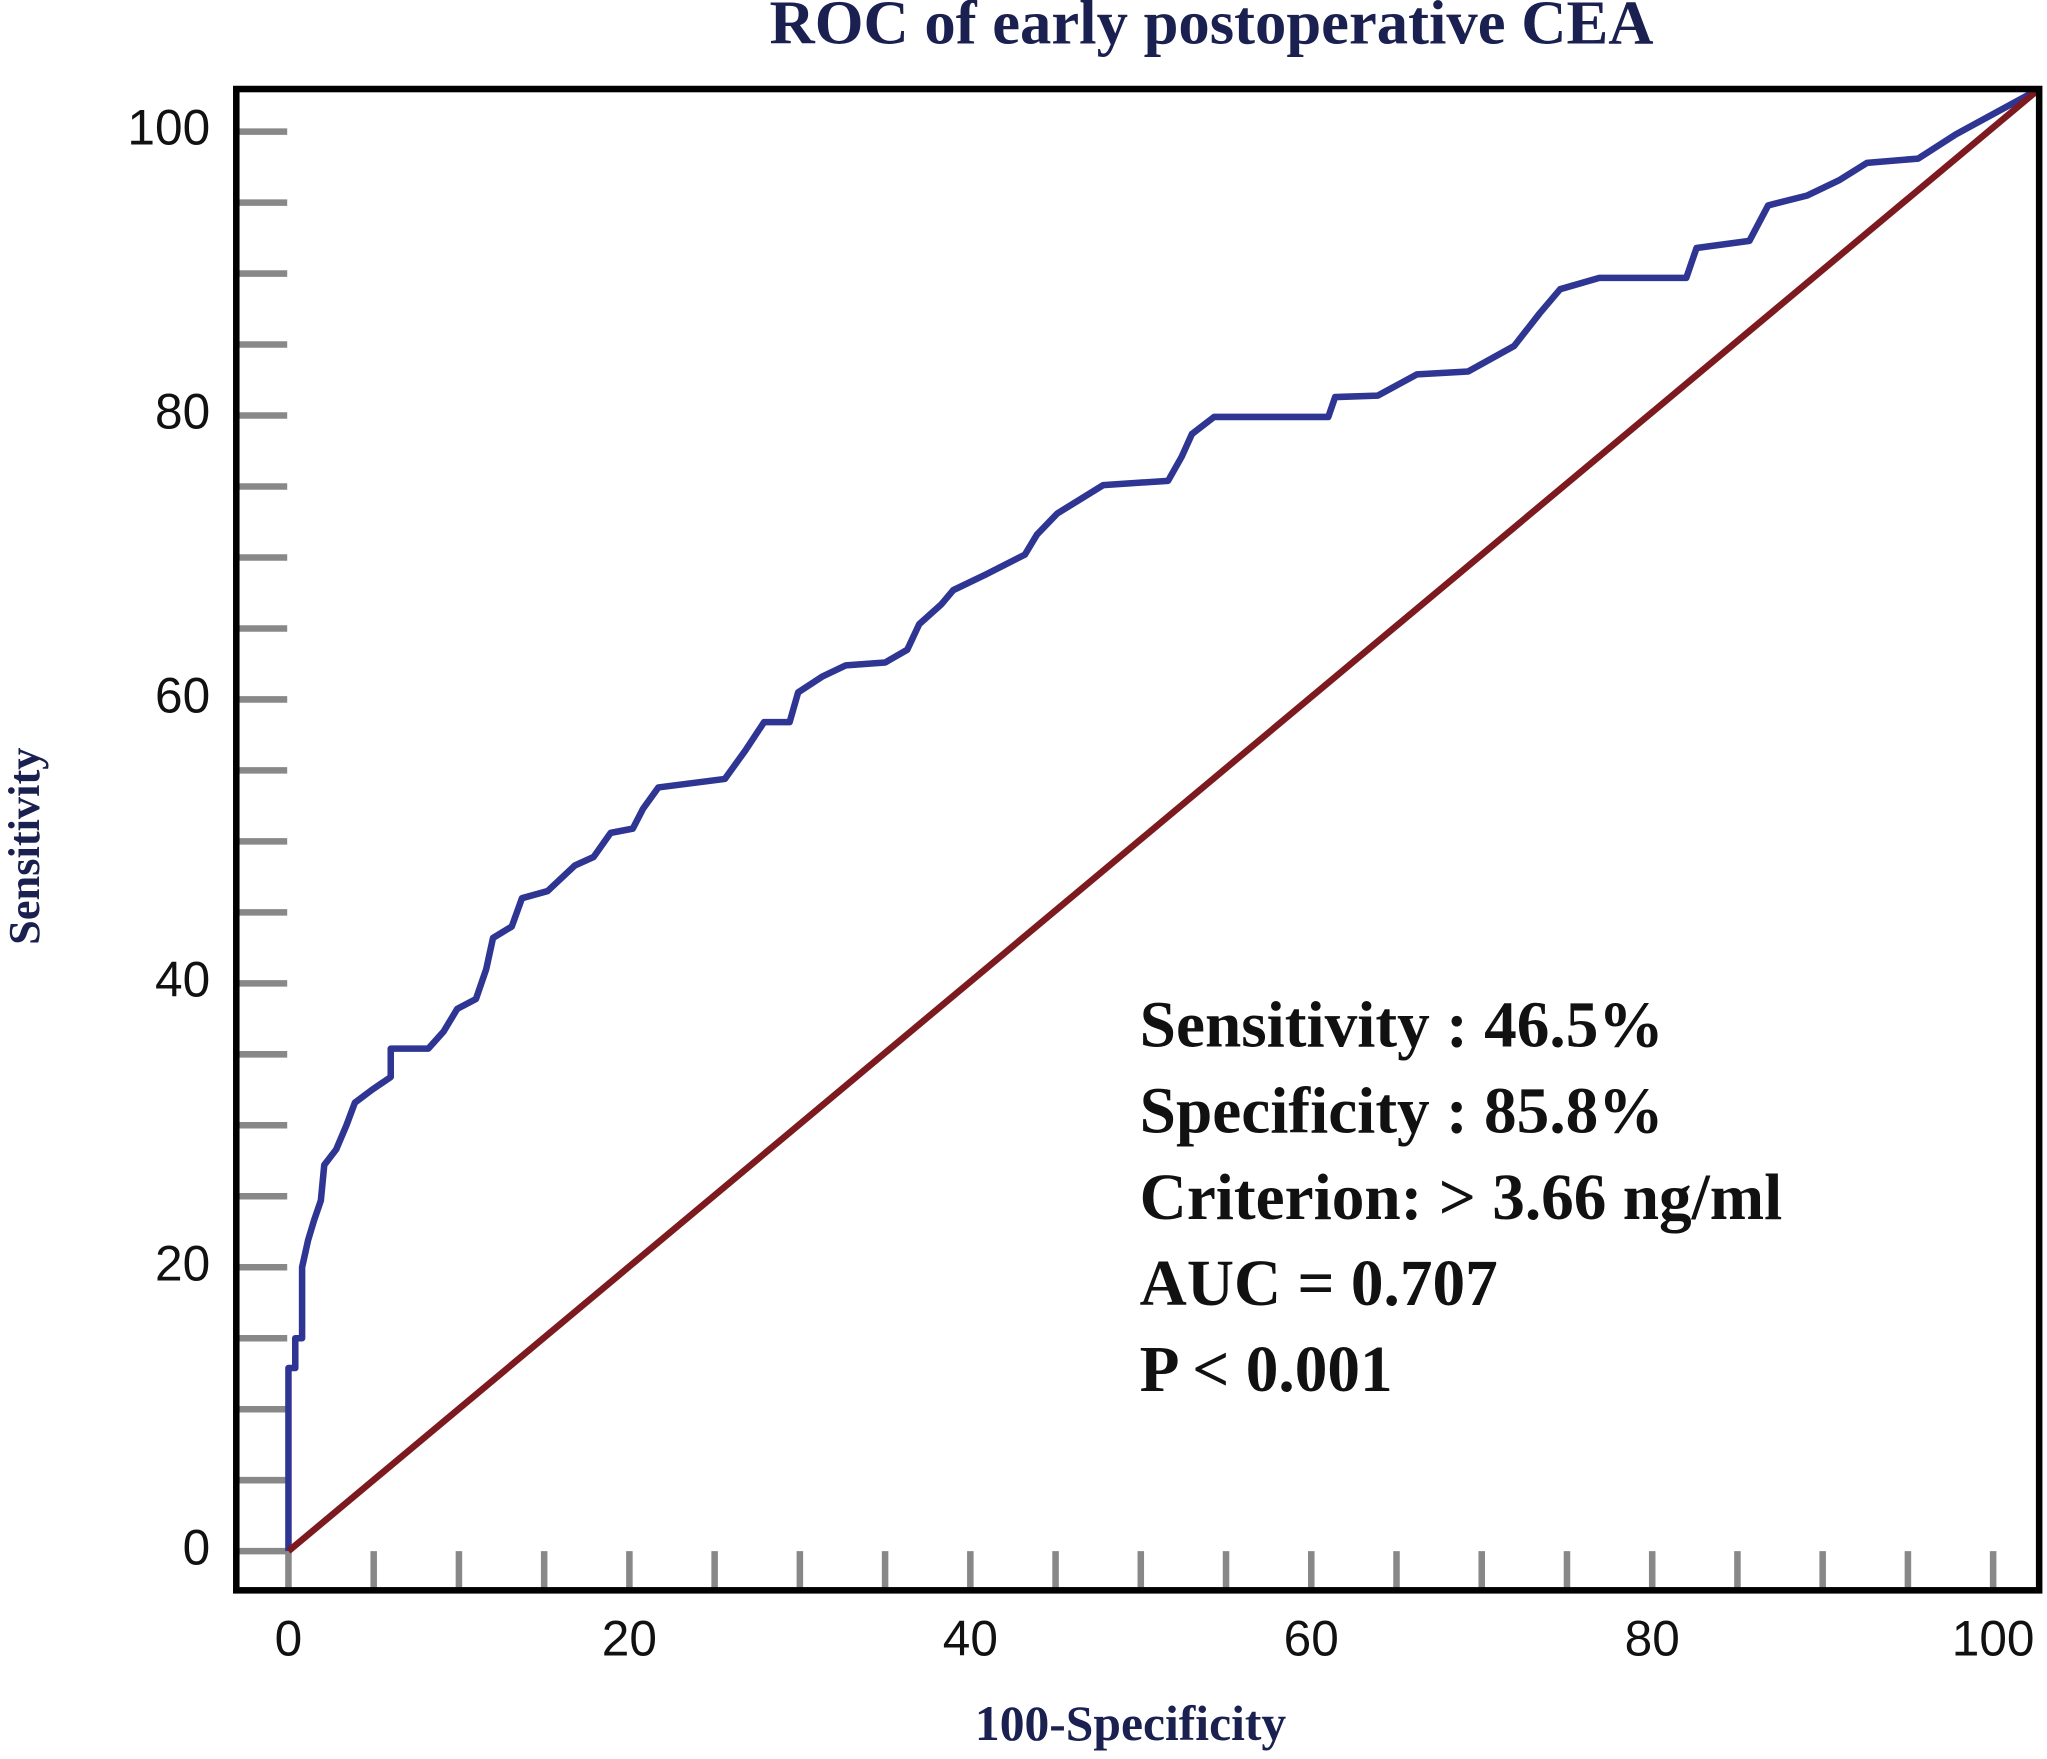 Image resolution: width=2047 pixels, height=1759 pixels. What do you see at coordinates (182, 412) in the screenshot?
I see `y-tick-label: 80` at bounding box center [182, 412].